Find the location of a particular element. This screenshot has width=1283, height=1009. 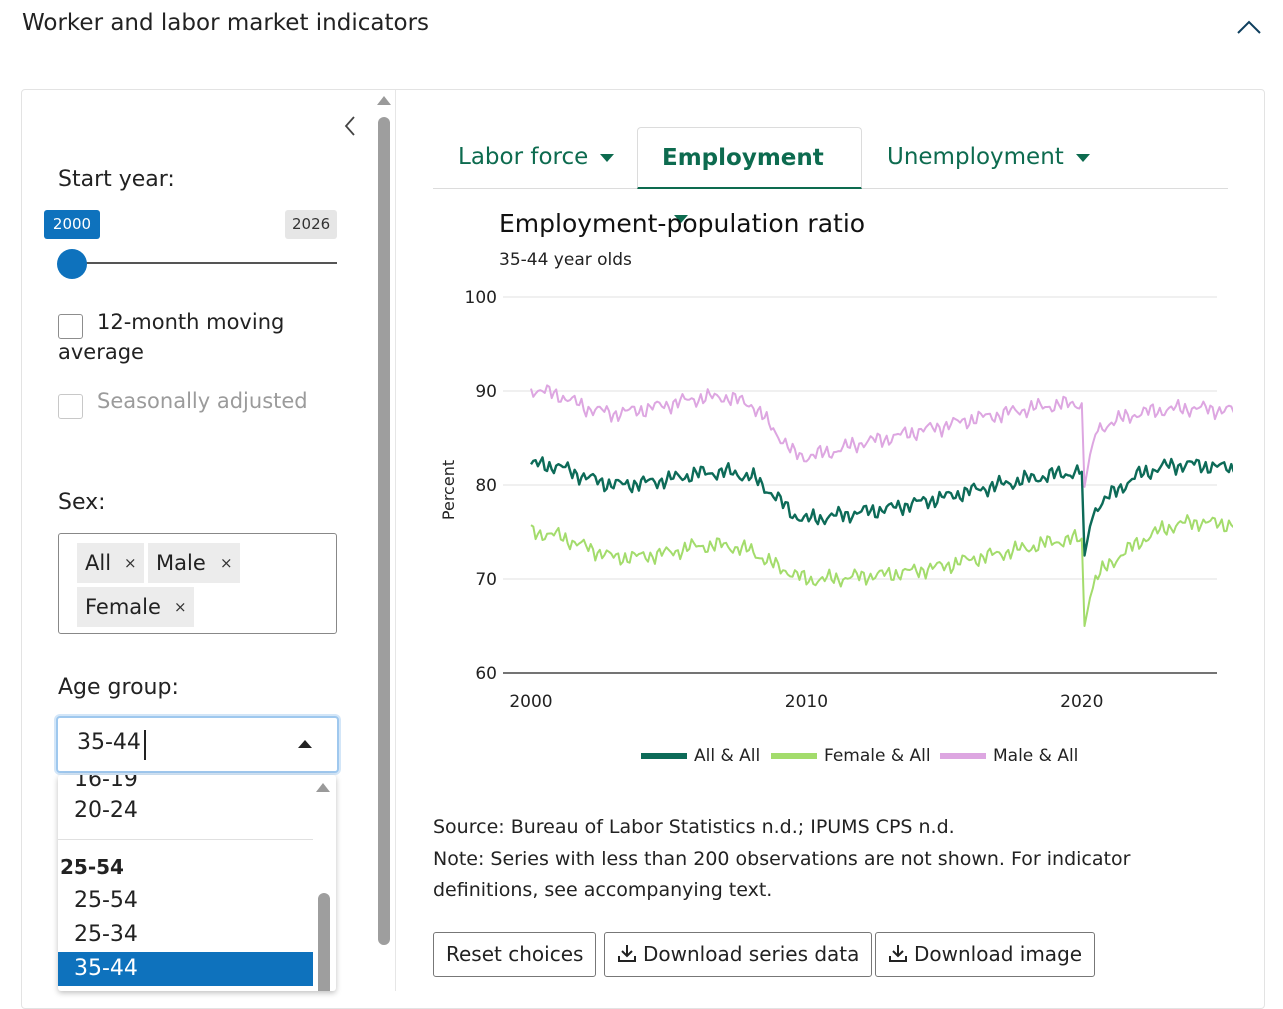

text-cursor is located at coordinates (145, 745).